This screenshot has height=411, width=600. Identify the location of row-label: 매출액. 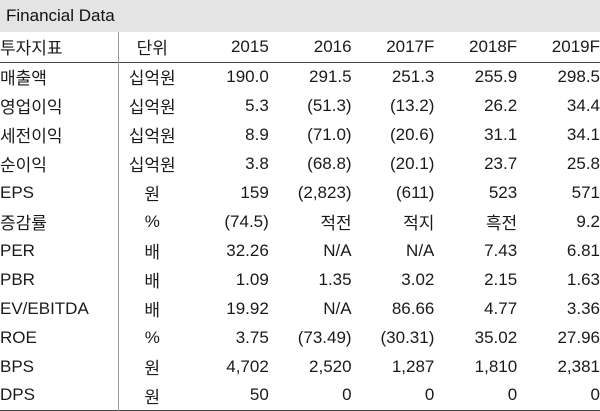
(59, 76).